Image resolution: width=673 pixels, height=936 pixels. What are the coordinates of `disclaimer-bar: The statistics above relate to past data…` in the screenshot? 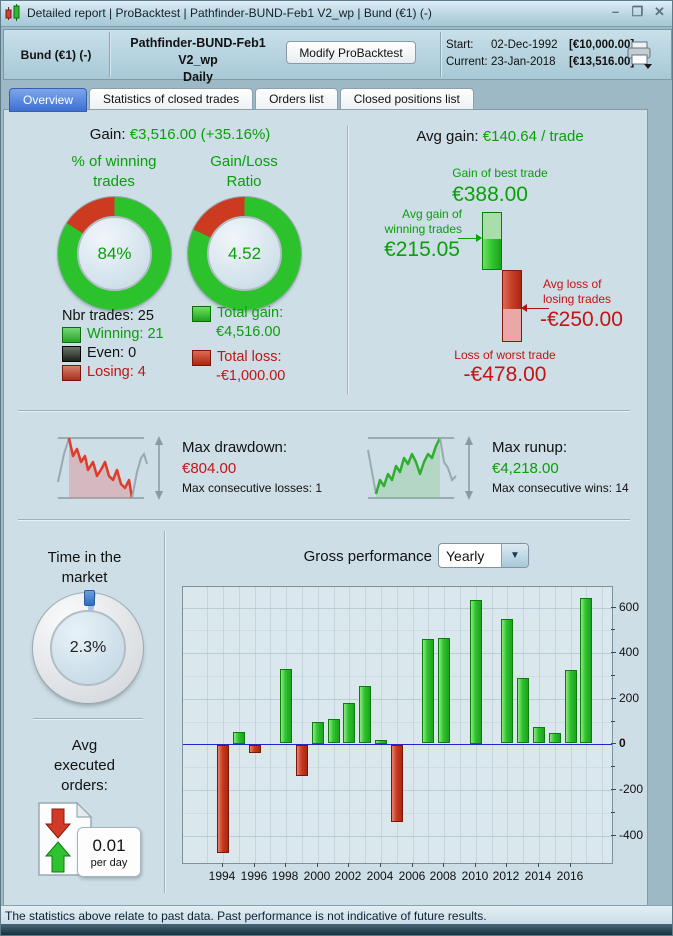 It's located at (336, 915).